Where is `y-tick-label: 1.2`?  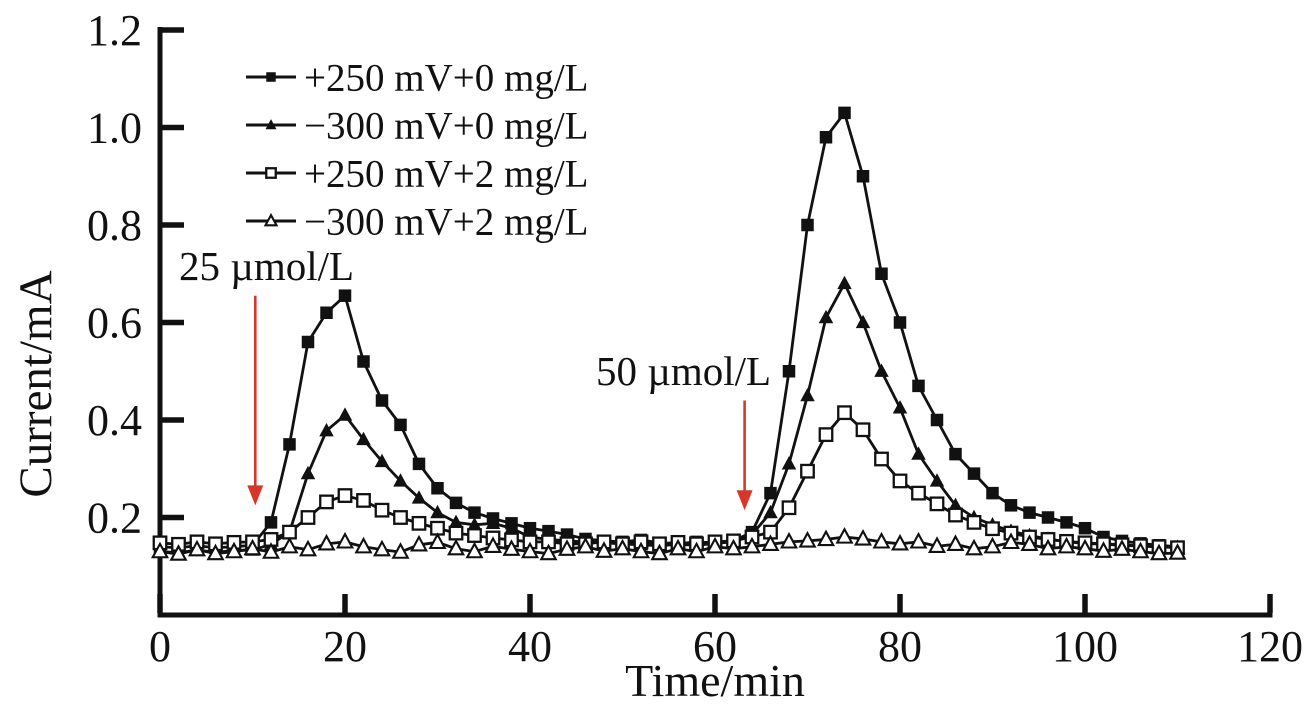
y-tick-label: 1.2 is located at coordinates (114, 30).